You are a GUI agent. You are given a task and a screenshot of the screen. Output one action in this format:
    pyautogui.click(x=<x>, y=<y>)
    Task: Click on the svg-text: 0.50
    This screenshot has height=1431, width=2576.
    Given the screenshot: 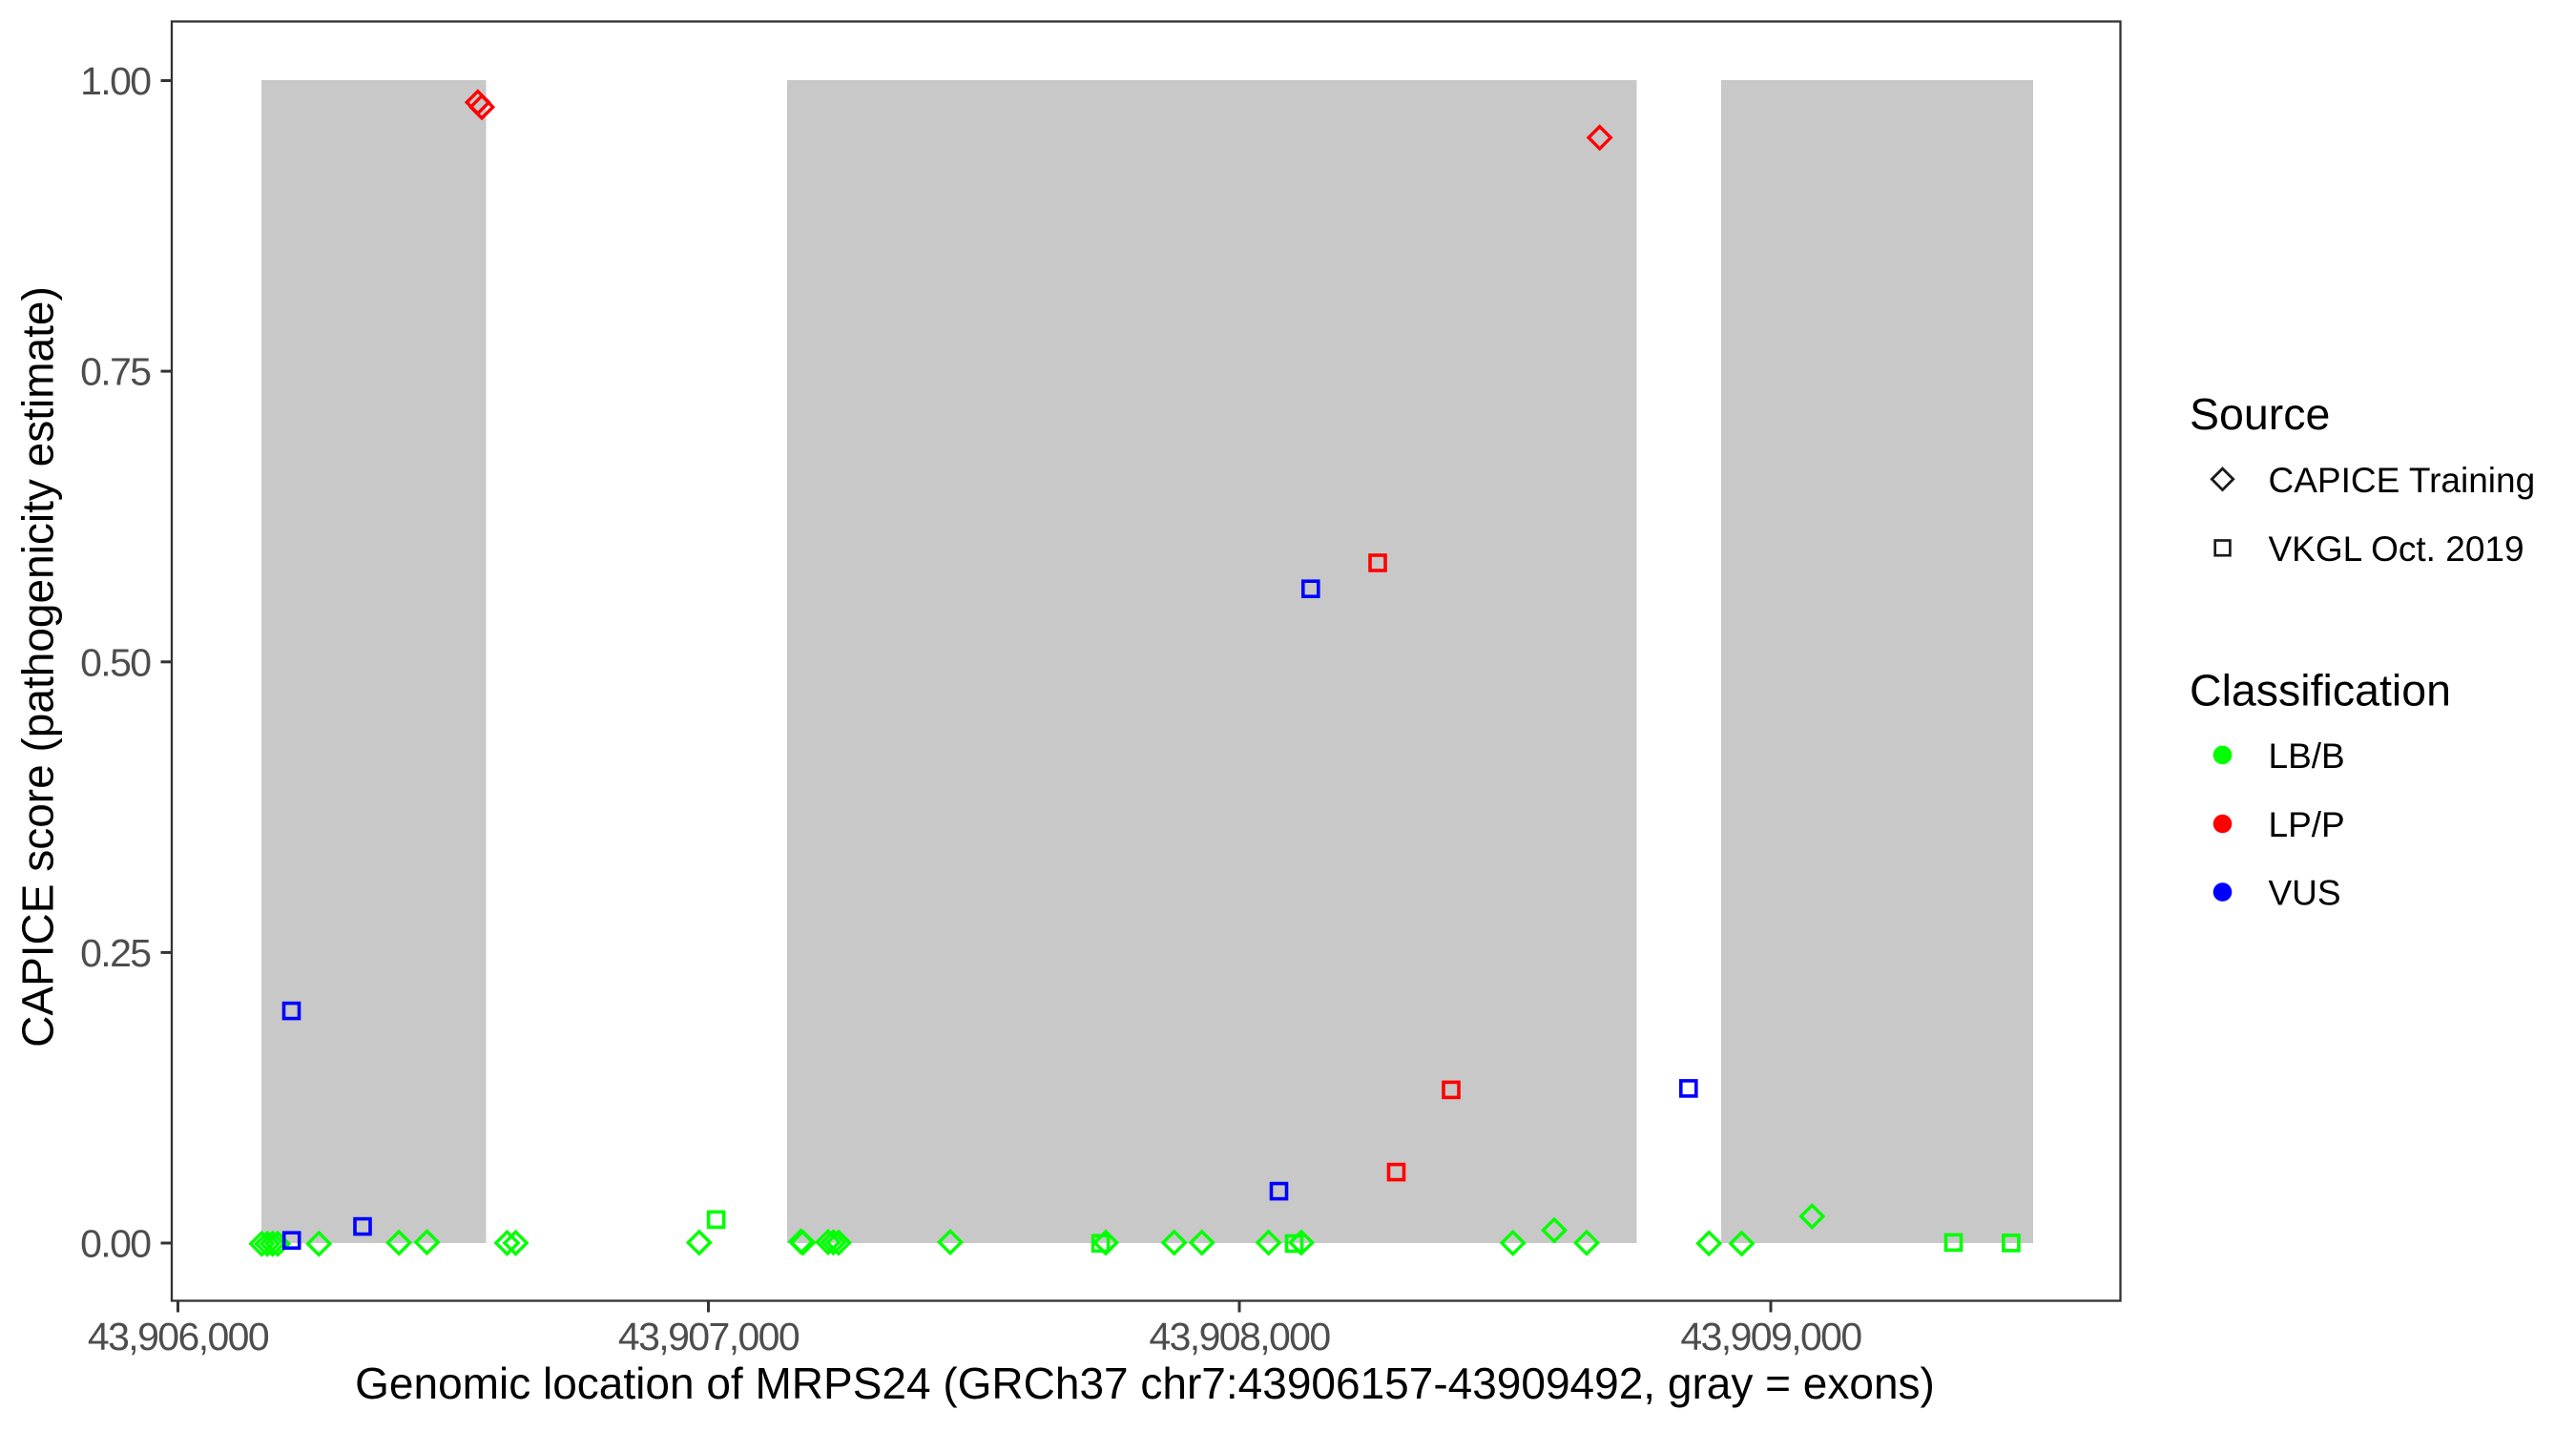 What is the action you would take?
    pyautogui.click(x=115, y=662)
    